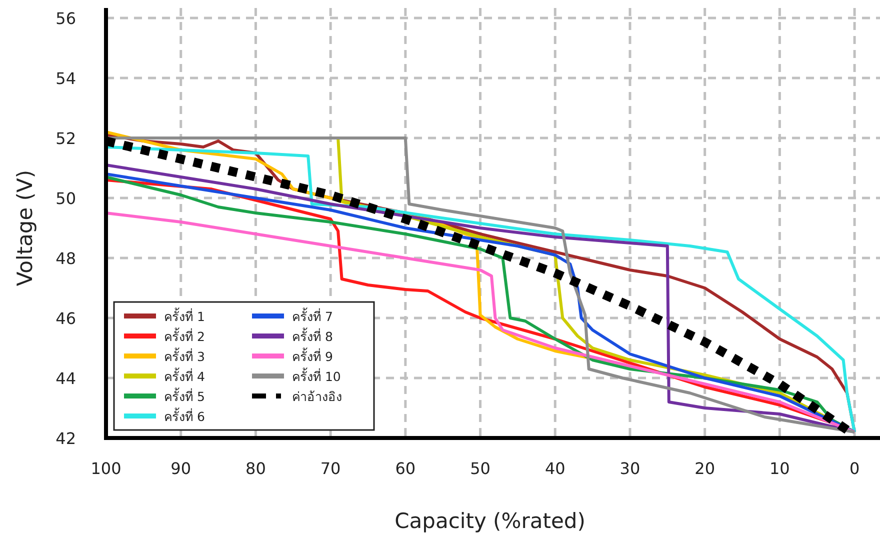 The height and width of the screenshot is (541, 880). Describe the element at coordinates (66, 198) in the screenshot. I see `y-tick-label: 50` at that location.